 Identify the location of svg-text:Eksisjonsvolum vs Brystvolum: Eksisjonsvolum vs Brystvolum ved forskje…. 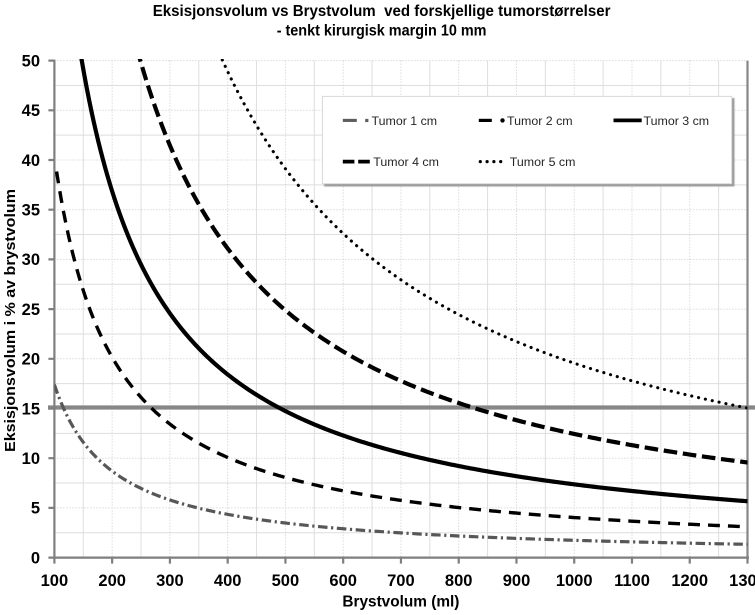
(382, 11).